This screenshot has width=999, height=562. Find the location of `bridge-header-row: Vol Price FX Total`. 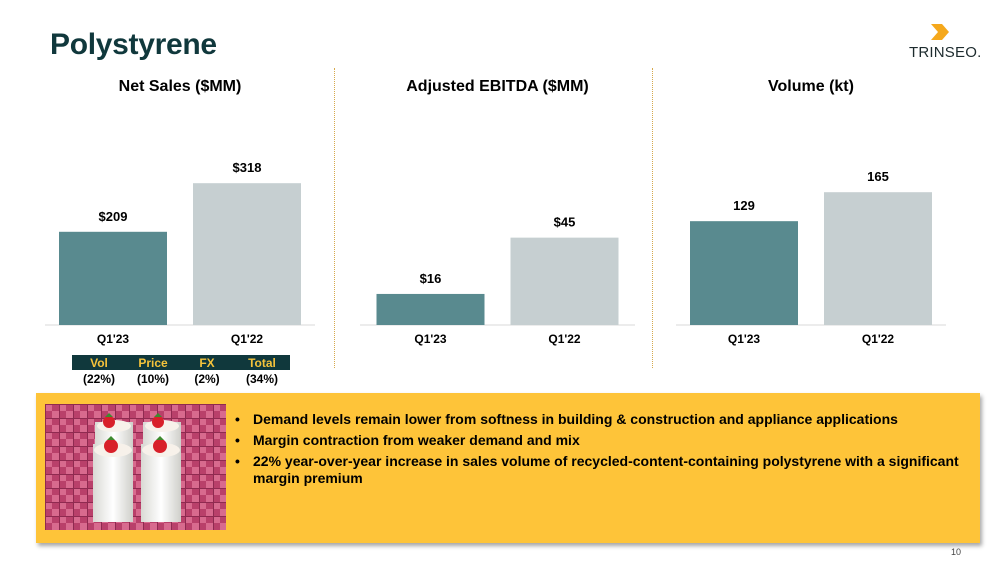

bridge-header-row: Vol Price FX Total is located at coordinates (181, 362).